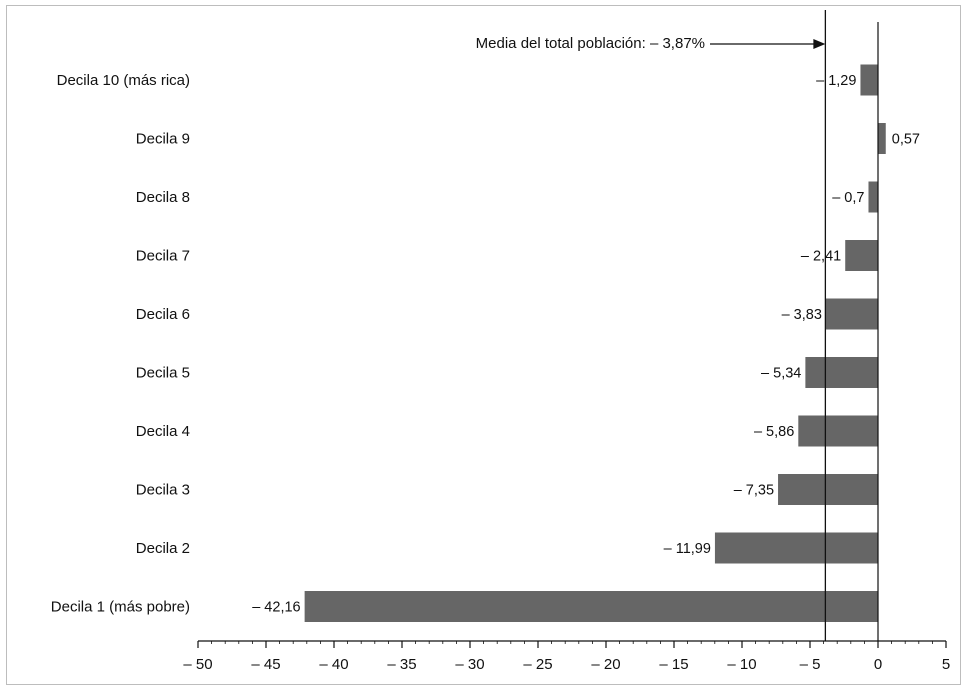  What do you see at coordinates (605, 664) in the screenshot?
I see `x-tick-label: – 20` at bounding box center [605, 664].